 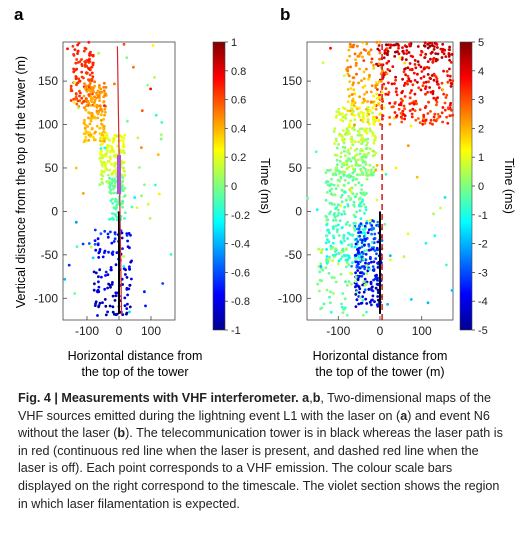 I want to click on colorbar-tick-label: -5, so click(x=483, y=331).